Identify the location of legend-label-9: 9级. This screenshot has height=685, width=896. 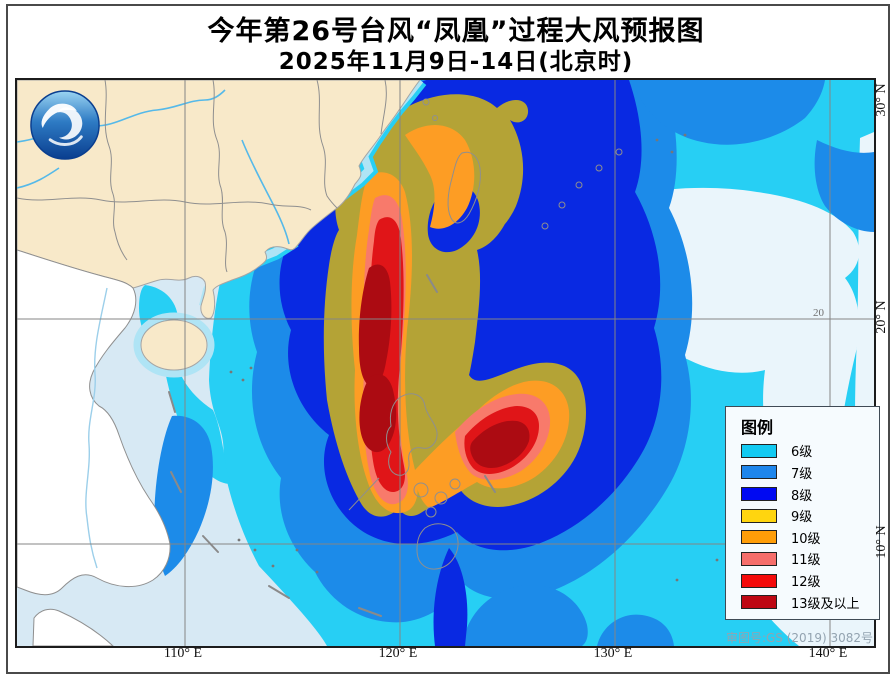
(802, 518).